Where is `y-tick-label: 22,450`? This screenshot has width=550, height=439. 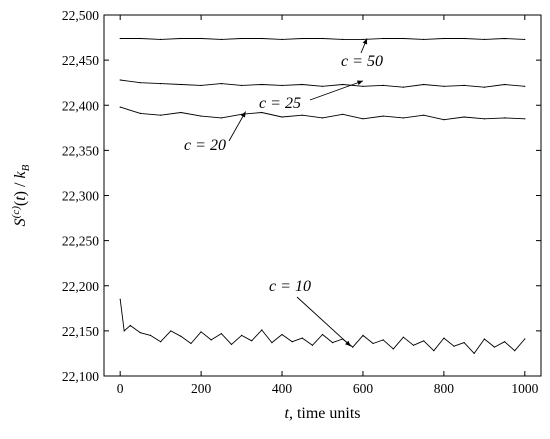
y-tick-label: 22,450 is located at coordinates (80, 60).